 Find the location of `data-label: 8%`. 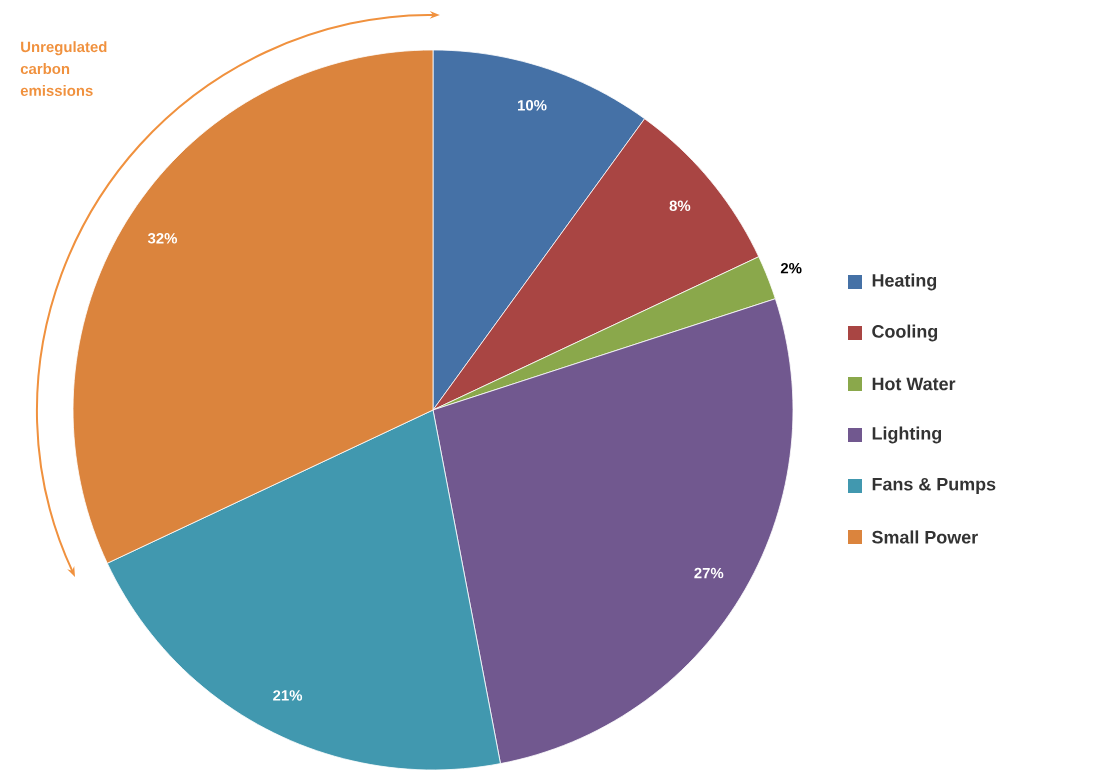

data-label: 8% is located at coordinates (680, 206).